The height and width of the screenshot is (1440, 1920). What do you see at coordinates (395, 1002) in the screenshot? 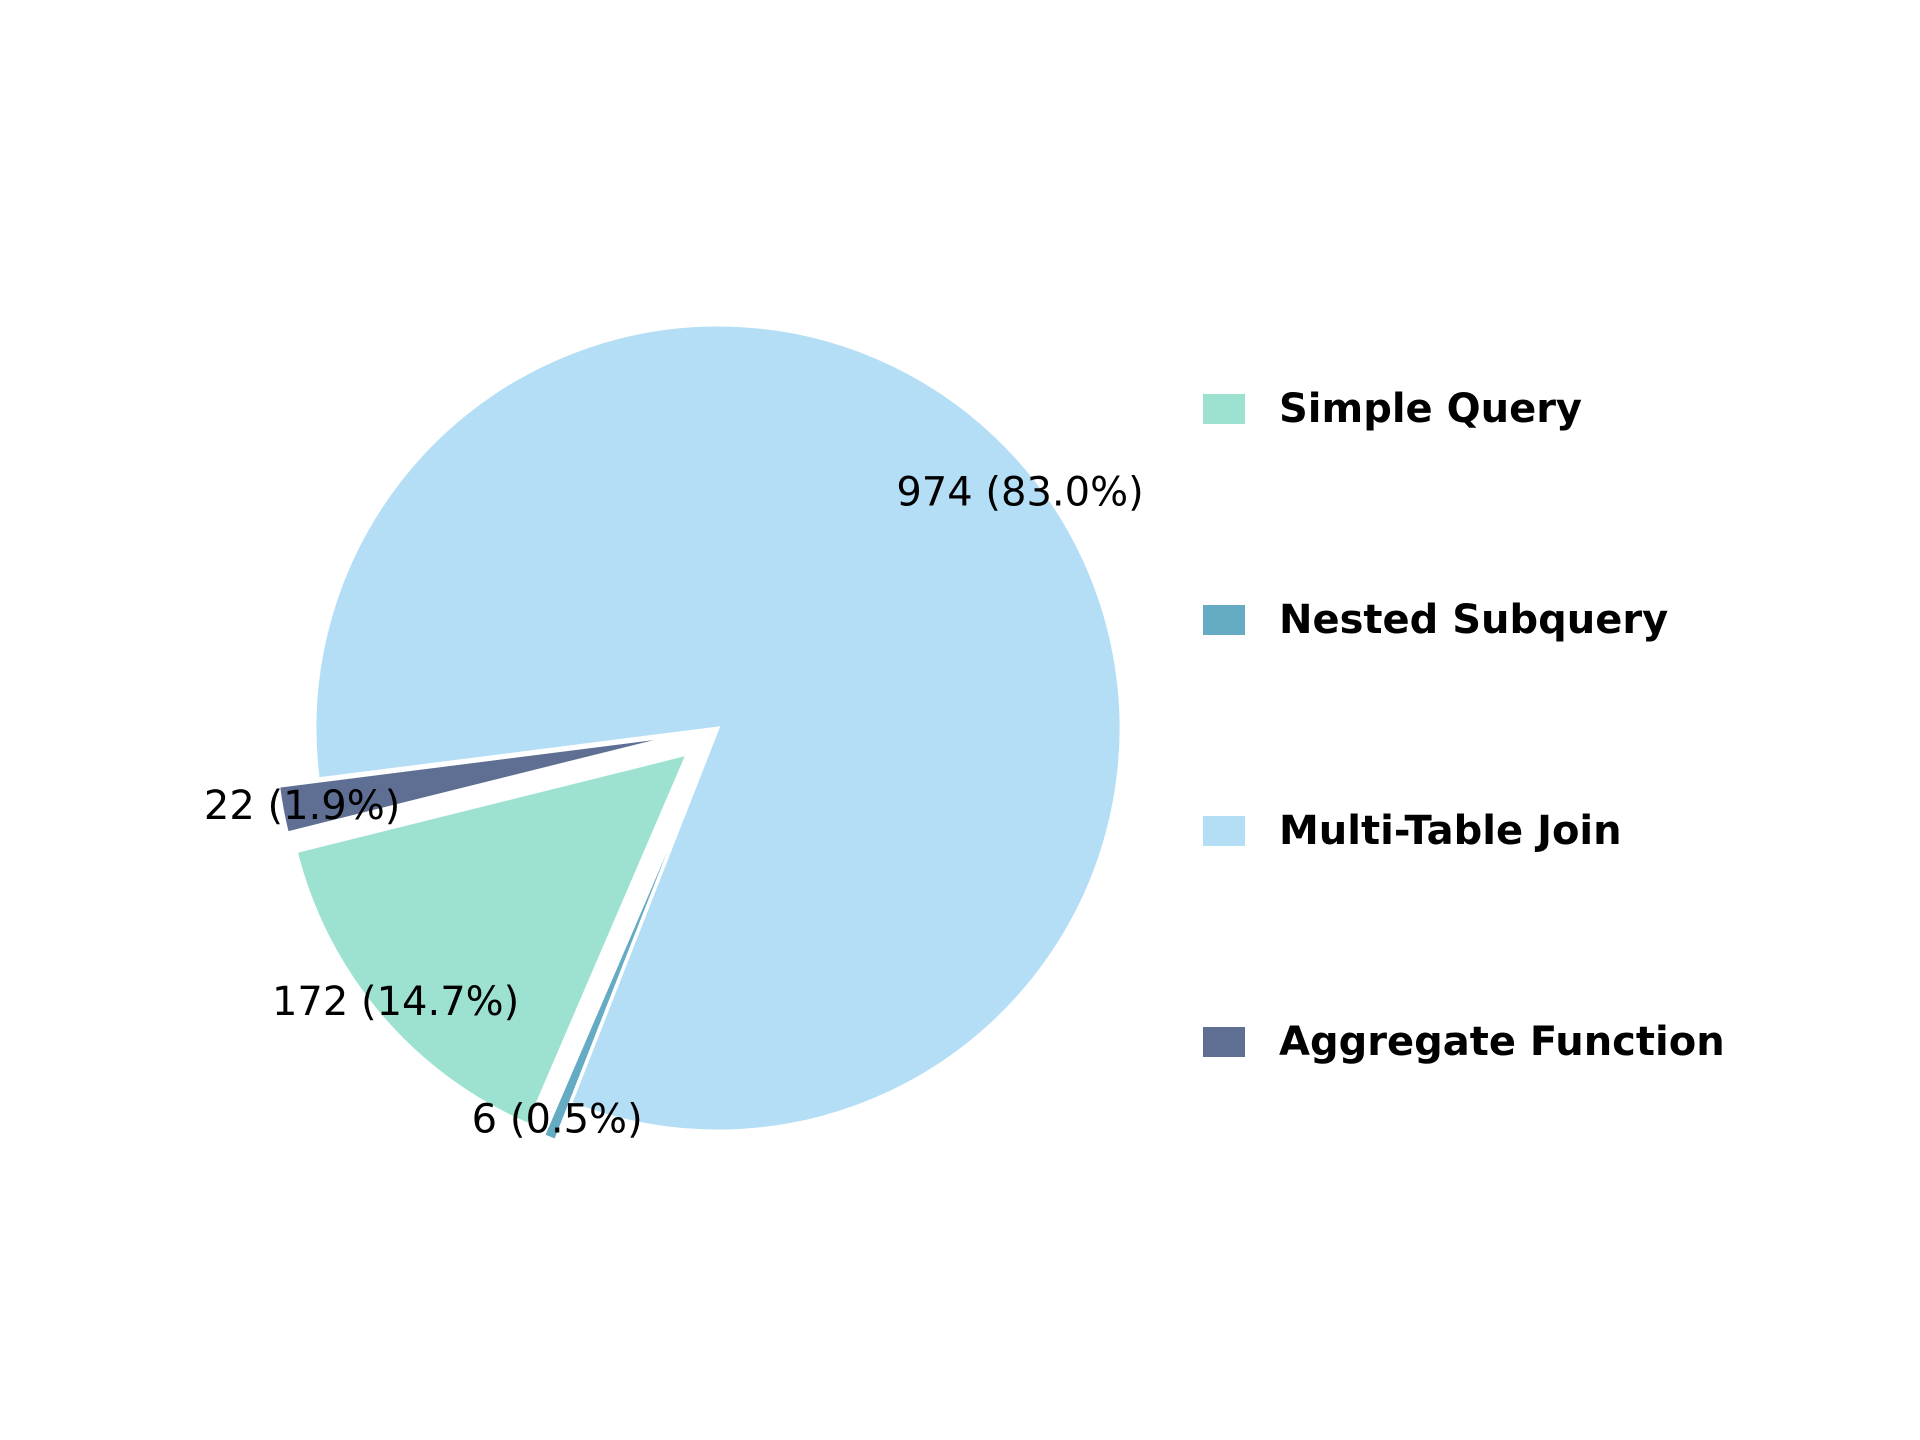
I see `slice-label-simple-query: 172 (14.7%)` at bounding box center [395, 1002].